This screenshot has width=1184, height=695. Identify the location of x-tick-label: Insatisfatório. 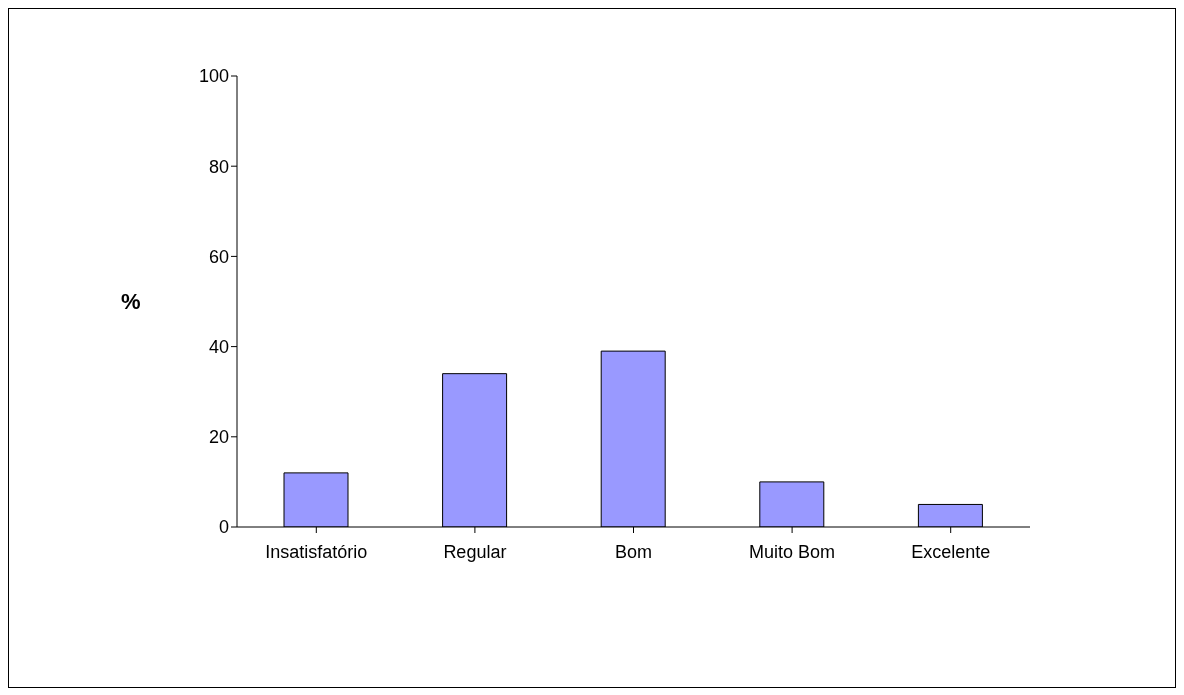
(316, 551).